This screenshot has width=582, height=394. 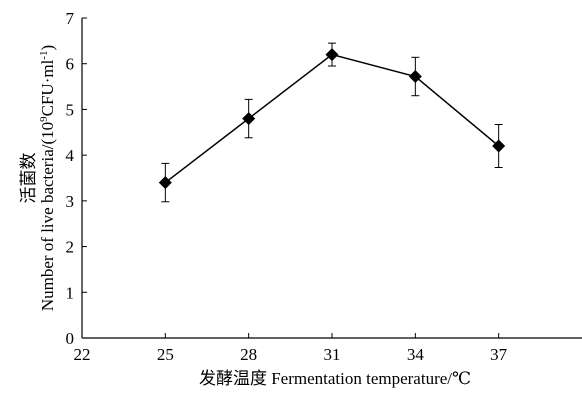 I want to click on y-axis-title-exp2: -1, so click(x=44, y=55).